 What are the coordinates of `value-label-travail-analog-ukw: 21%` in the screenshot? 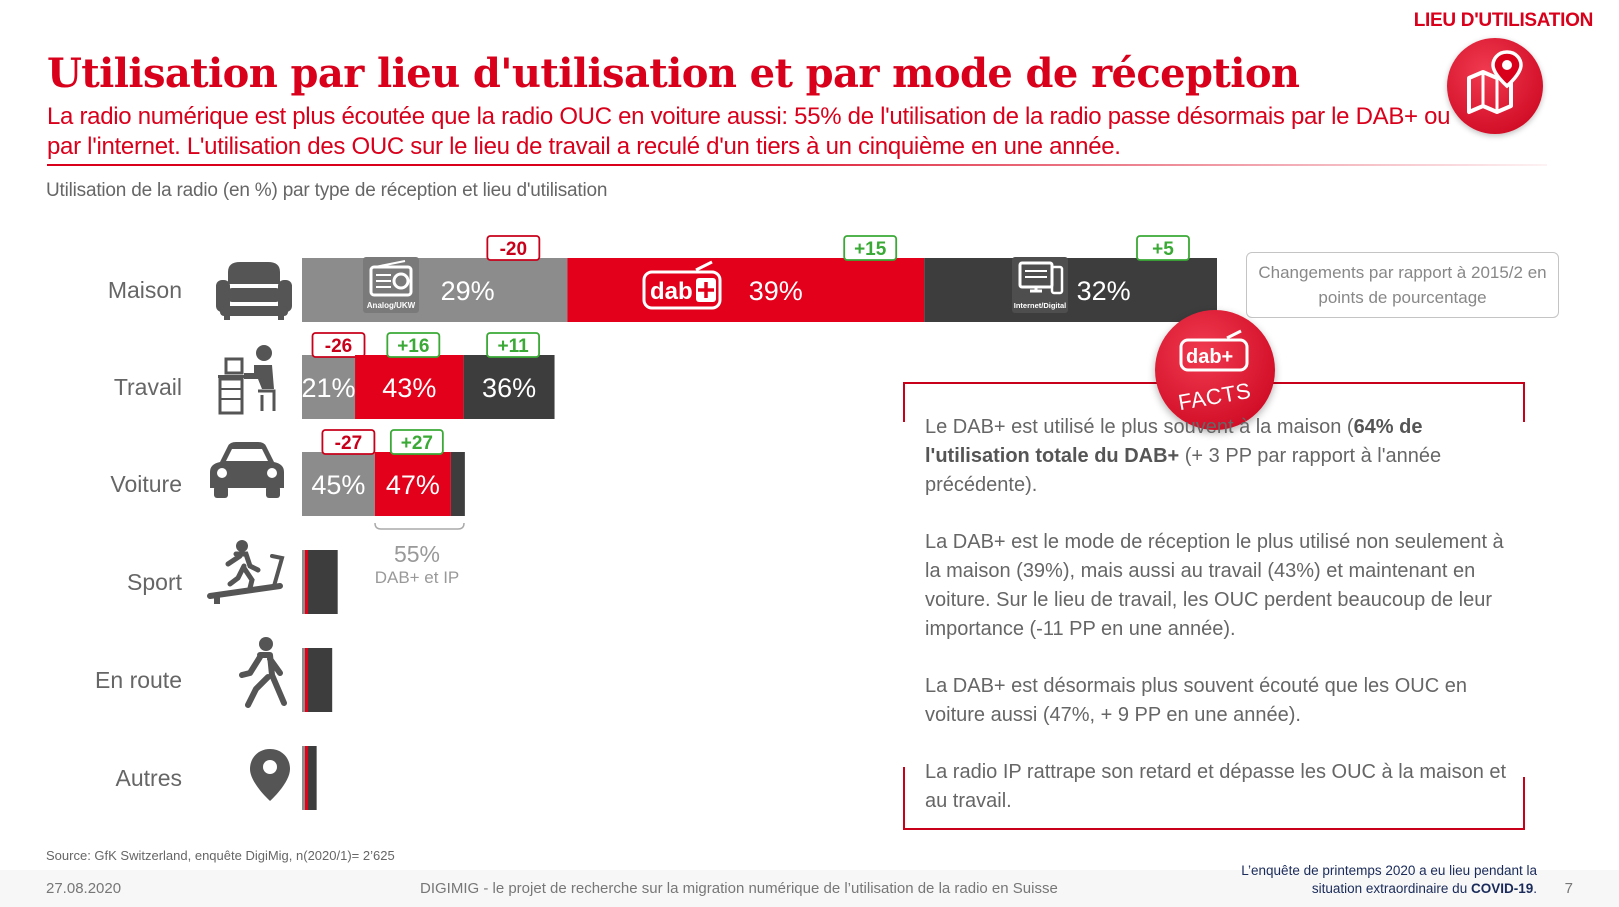 It's located at (328, 388).